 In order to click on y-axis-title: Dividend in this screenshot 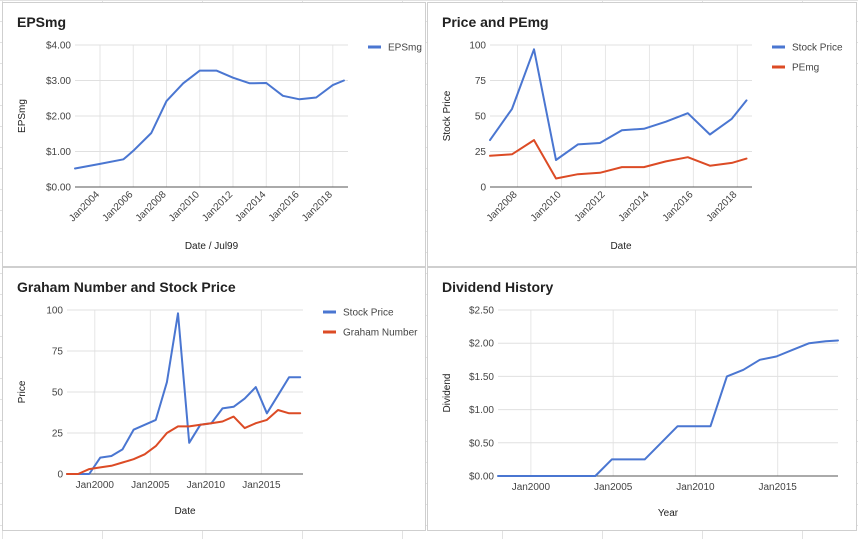, I will do `click(447, 393)`.